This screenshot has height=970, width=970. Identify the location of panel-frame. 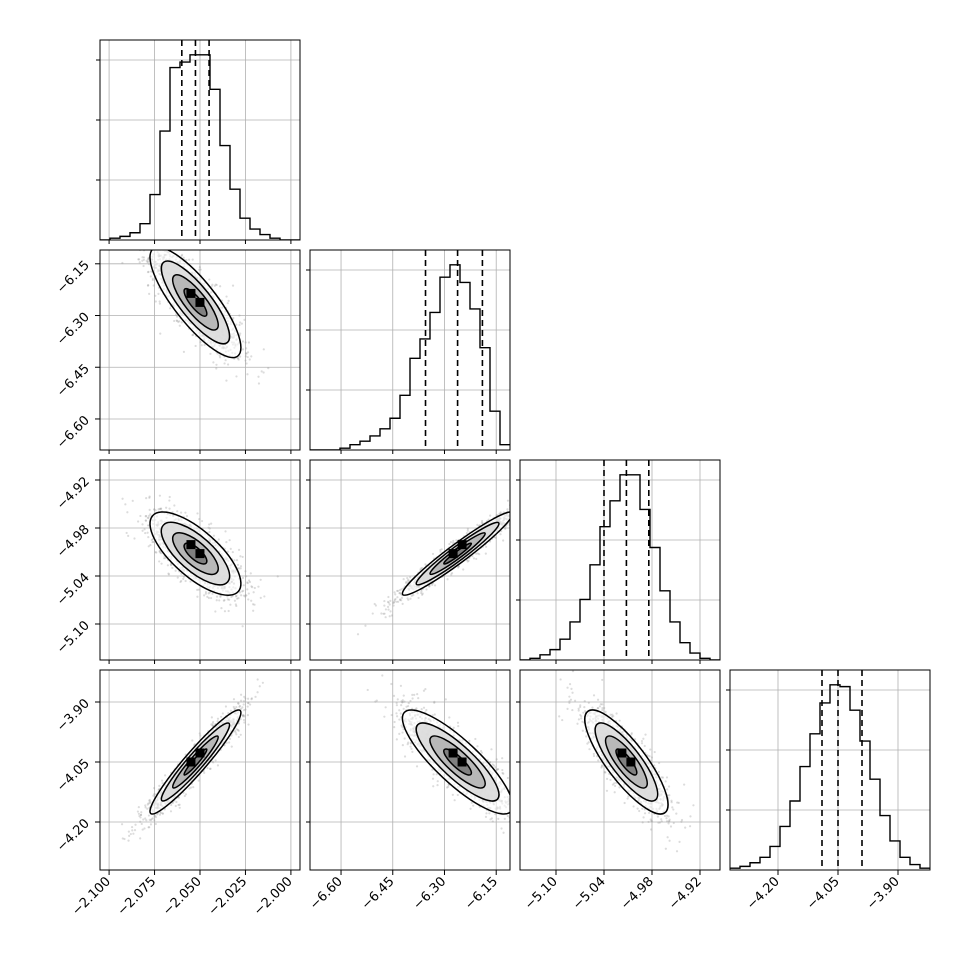
(410, 350).